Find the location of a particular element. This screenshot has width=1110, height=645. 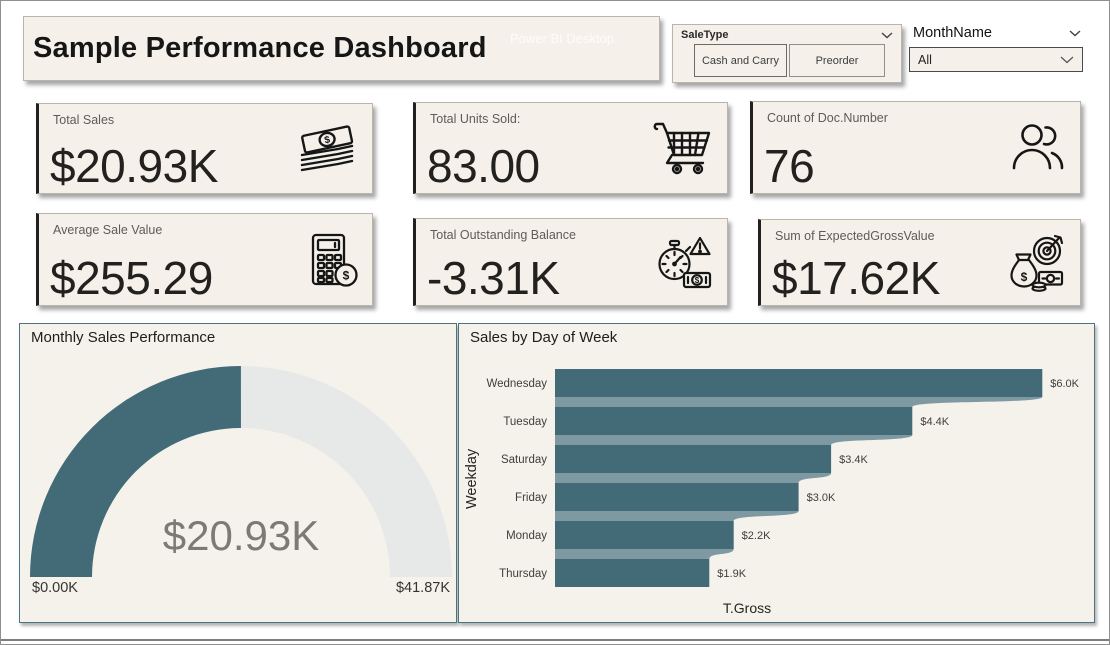

kpi-value: $20.93K is located at coordinates (134, 166).